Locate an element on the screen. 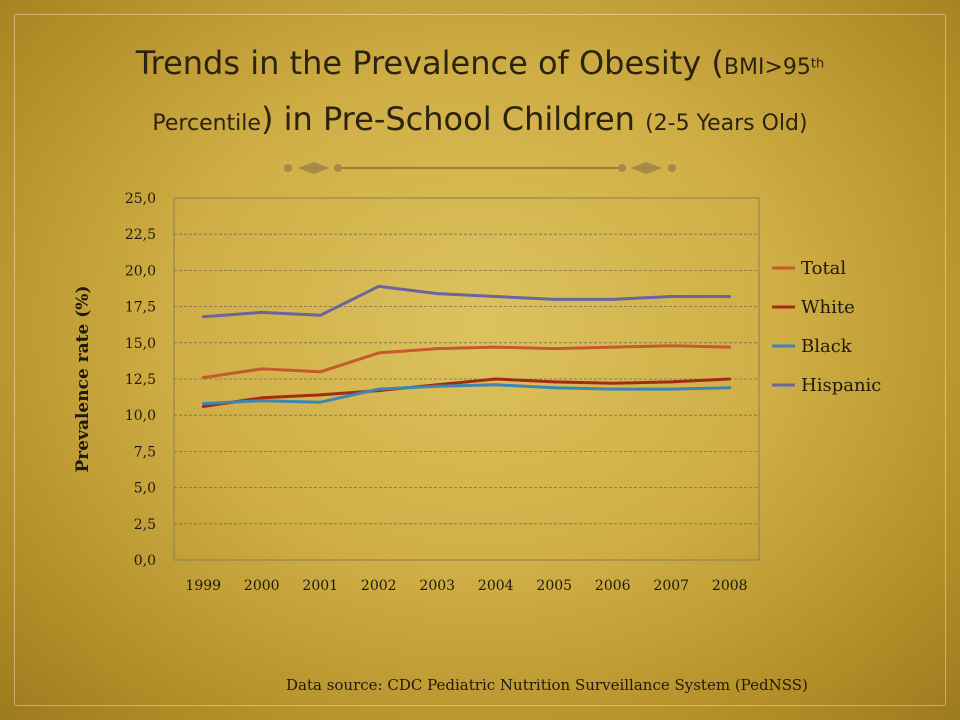  legend: Total White Black Hispanic is located at coordinates (826, 327).